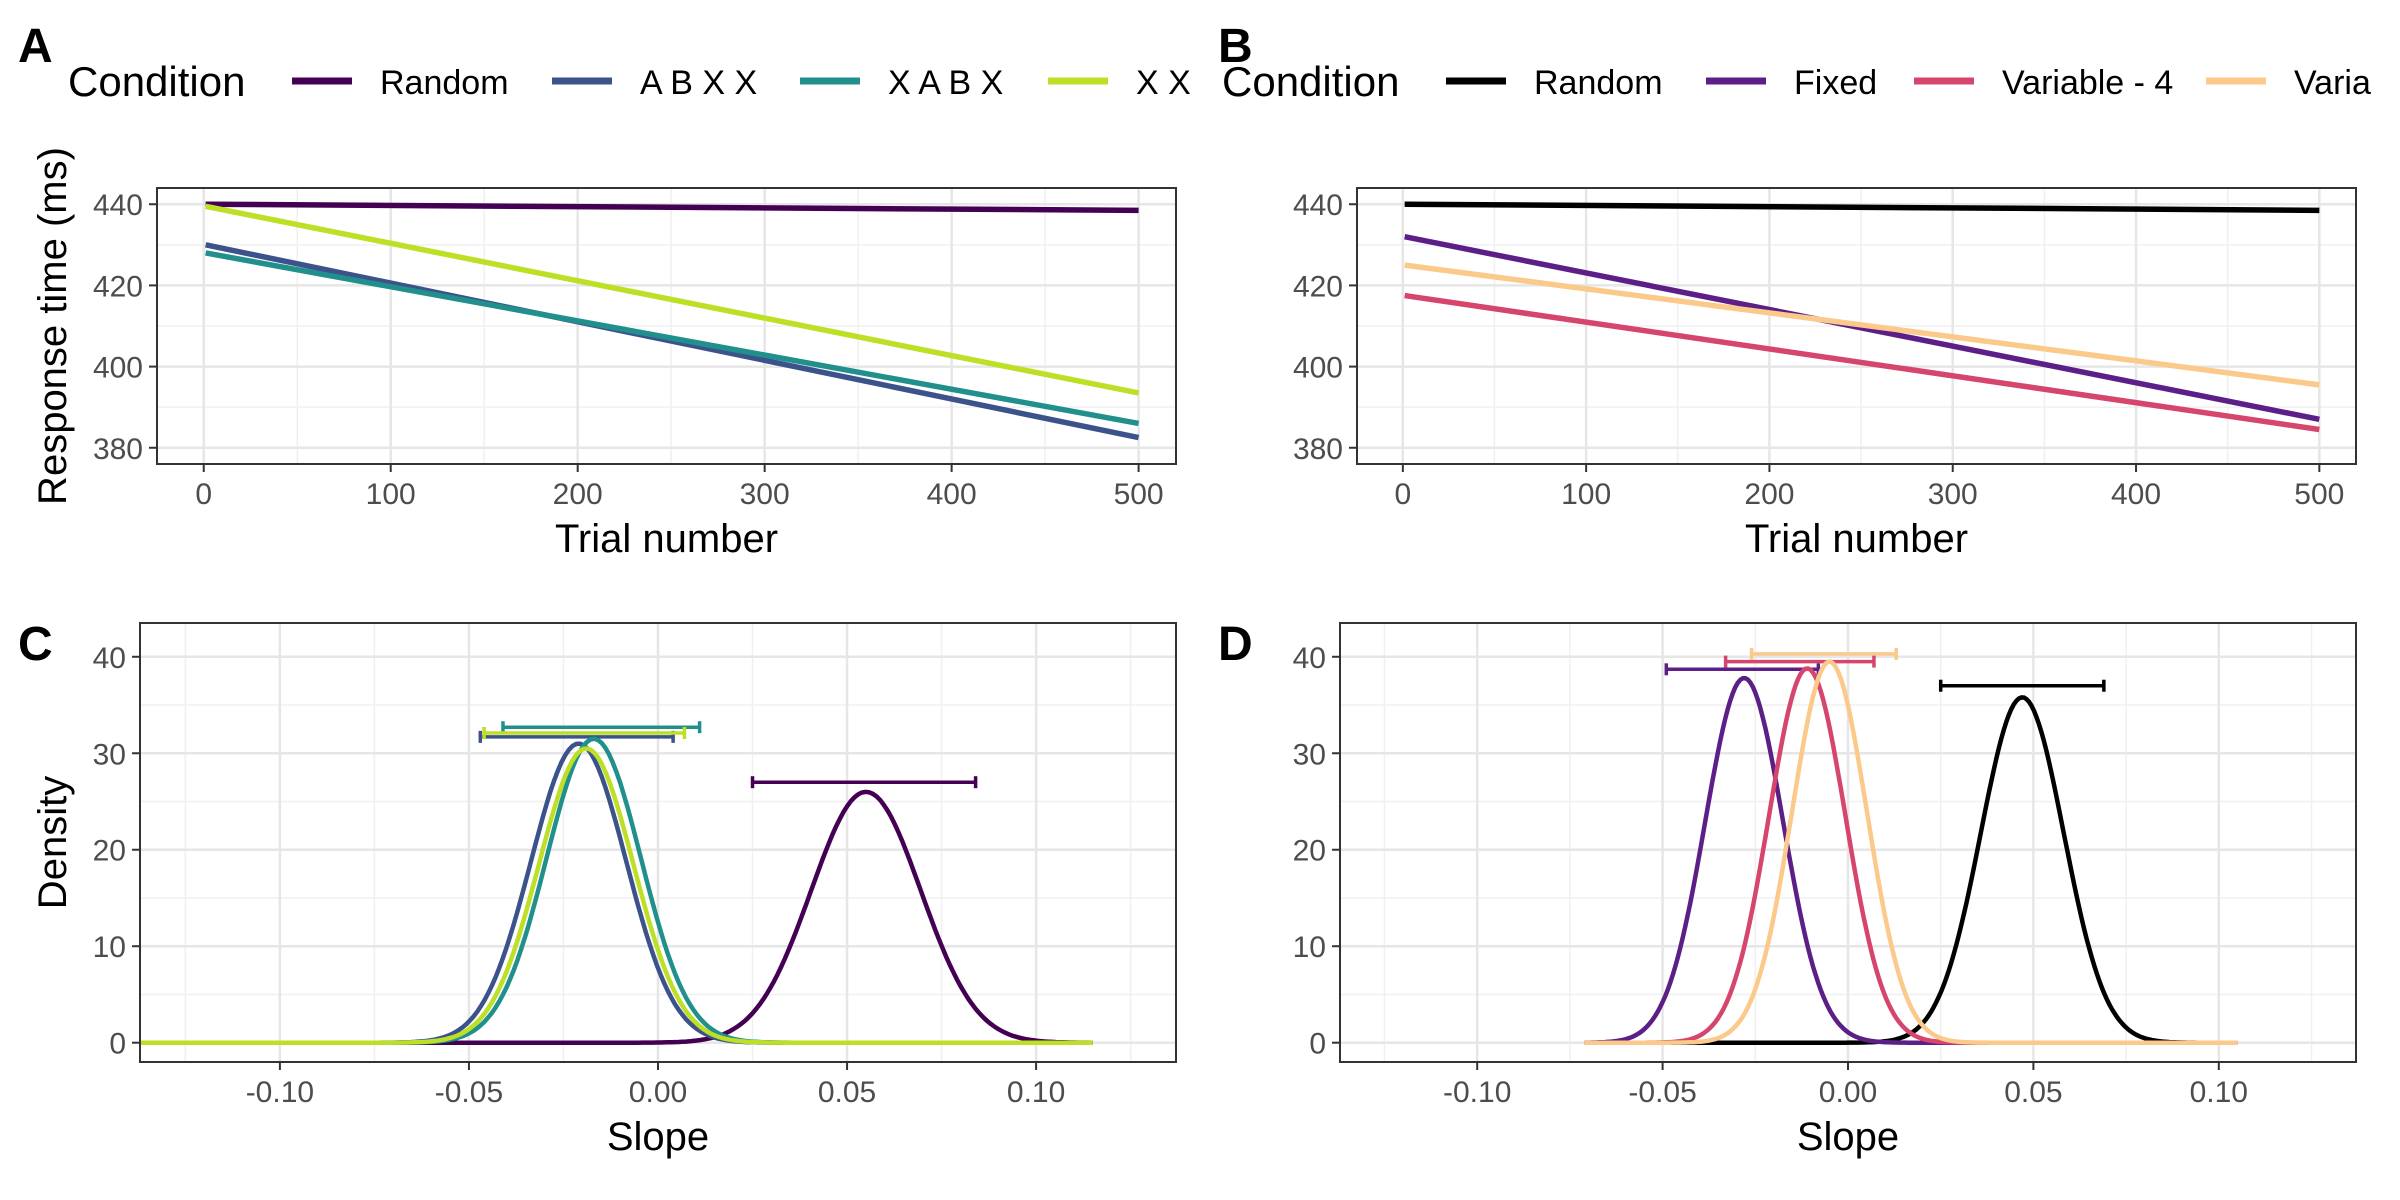 This screenshot has width=2400, height=1200. Describe the element at coordinates (53, 842) in the screenshot. I see `panel-c-y-axis-title: Density` at that location.